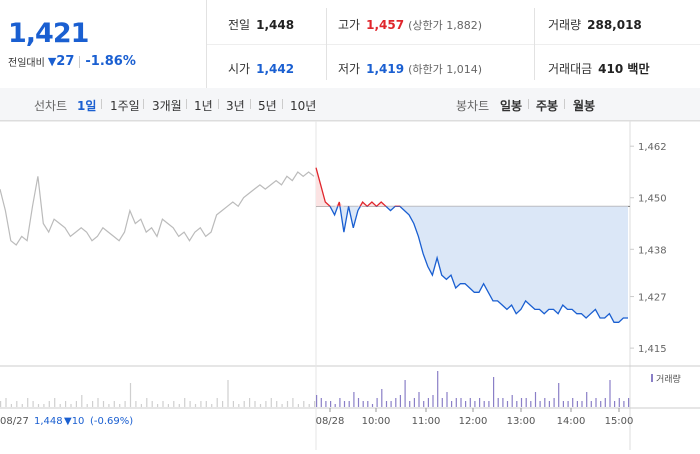 The height and width of the screenshot is (454, 700). What do you see at coordinates (570, 69) in the screenshot?
I see `stat-label: 거래대금` at bounding box center [570, 69].